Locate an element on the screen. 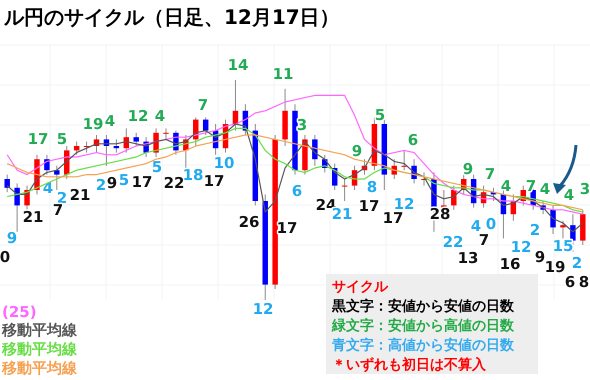 The image size is (590, 380). chart-title: ル円のサイクル（日足、12月17日） is located at coordinates (171, 17).